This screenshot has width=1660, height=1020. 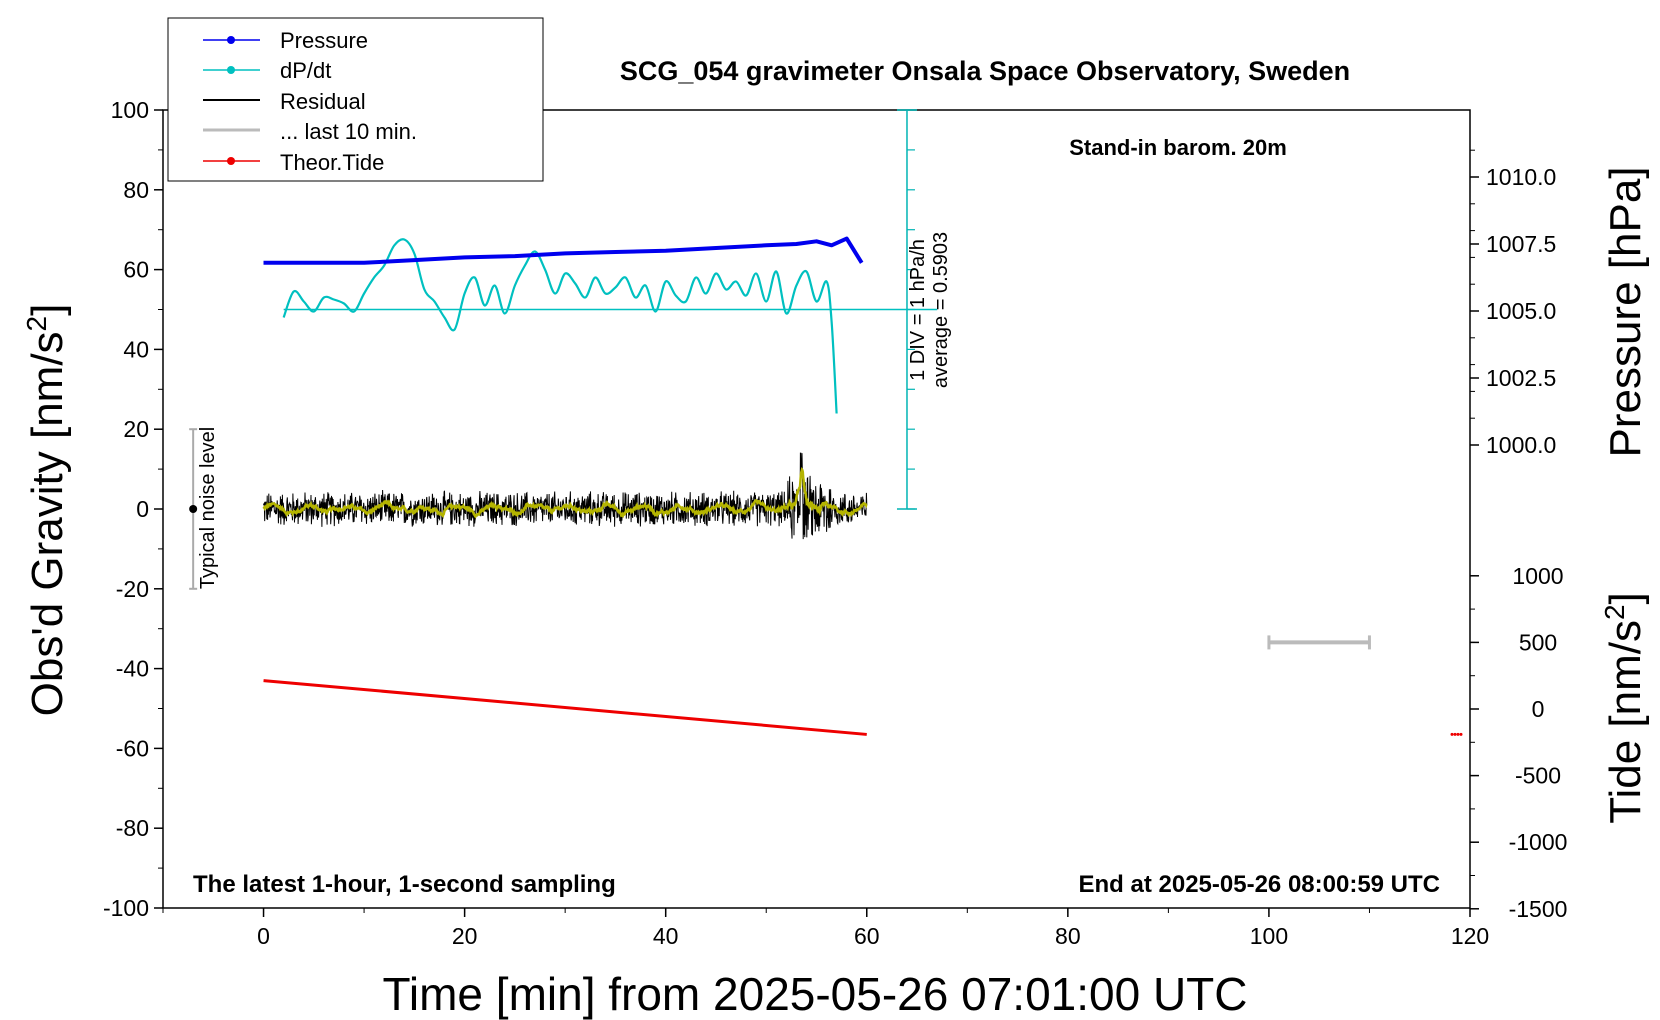 I want to click on noise-bar-center, so click(x=193, y=509).